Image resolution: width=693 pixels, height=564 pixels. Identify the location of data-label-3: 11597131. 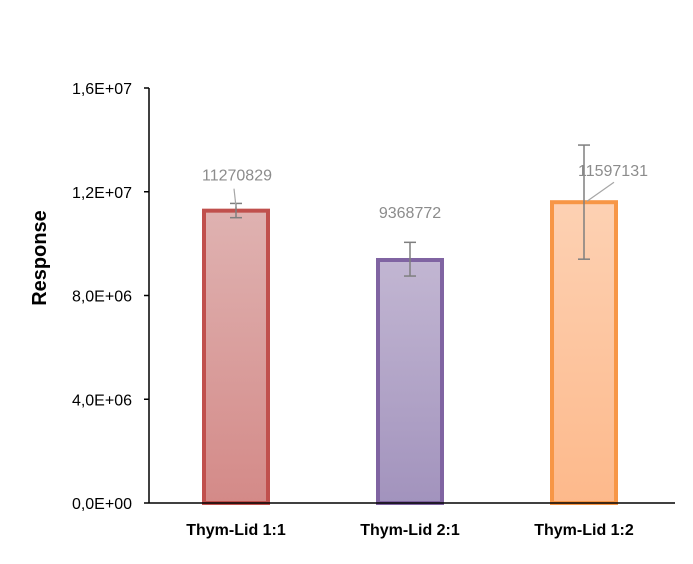
(613, 171).